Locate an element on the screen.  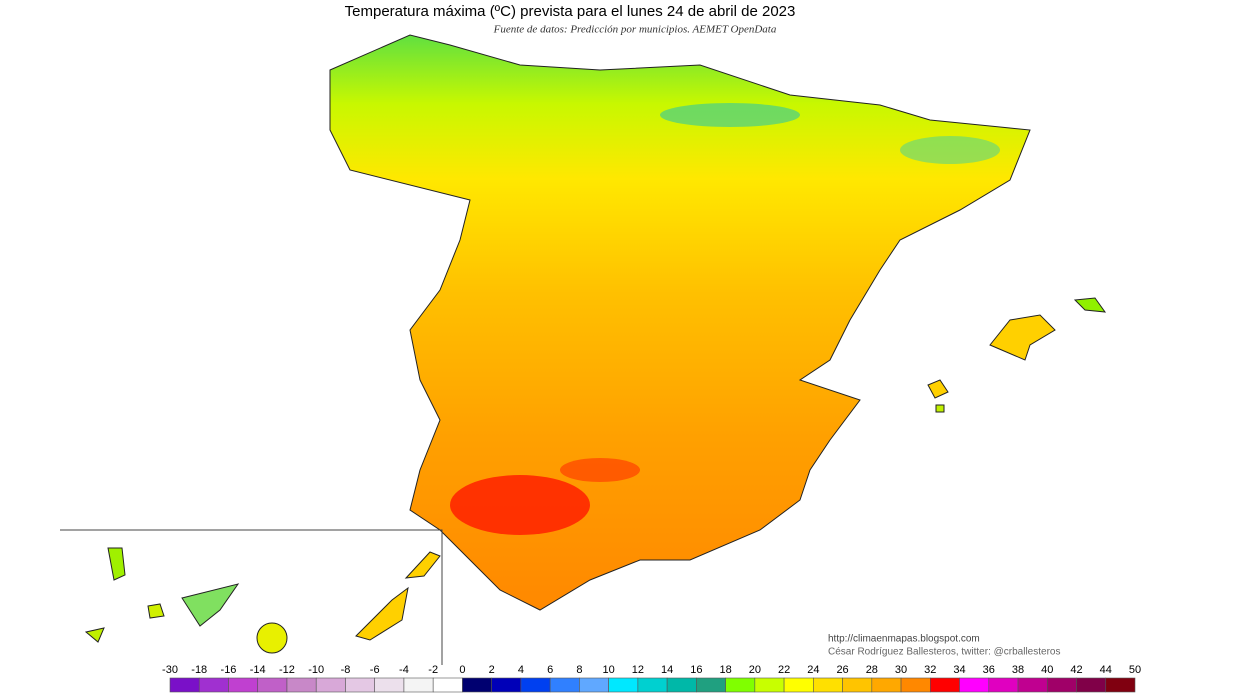
legend-label: 26 is located at coordinates (842, 670).